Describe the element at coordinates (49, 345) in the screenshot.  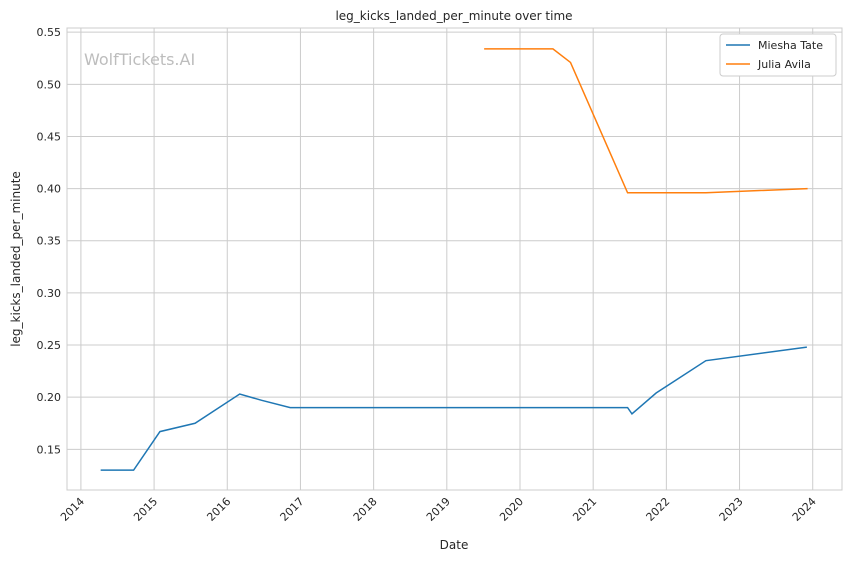
I see `y-tick-label: 0.25` at that location.